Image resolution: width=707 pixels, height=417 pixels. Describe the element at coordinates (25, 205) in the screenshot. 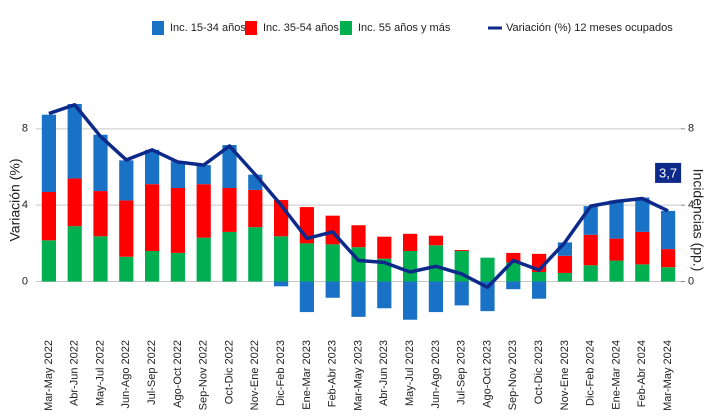

I see `y-tick-label: 4` at that location.